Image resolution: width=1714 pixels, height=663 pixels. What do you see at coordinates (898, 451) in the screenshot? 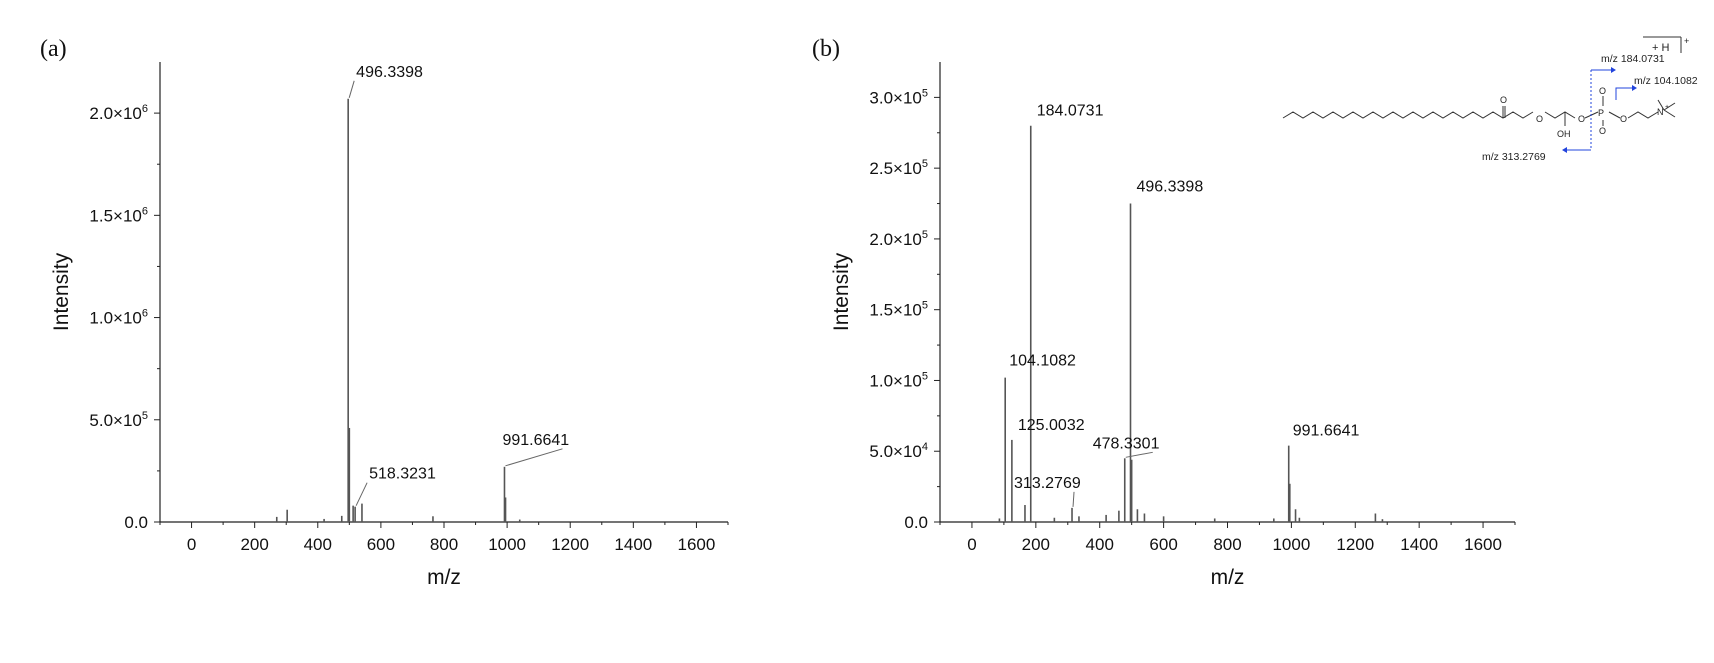
I see `y-tick-label: 5.0×104` at bounding box center [898, 451].